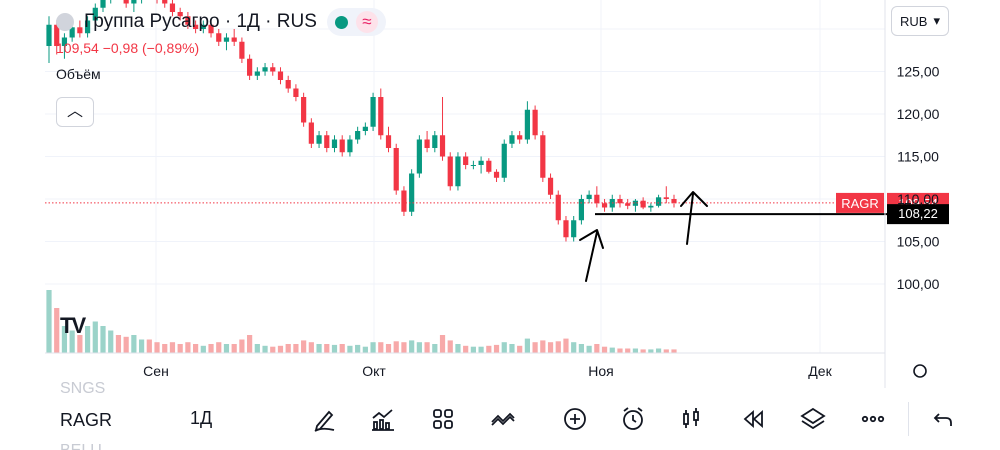  What do you see at coordinates (575, 419) in the screenshot?
I see `add-icon` at bounding box center [575, 419].